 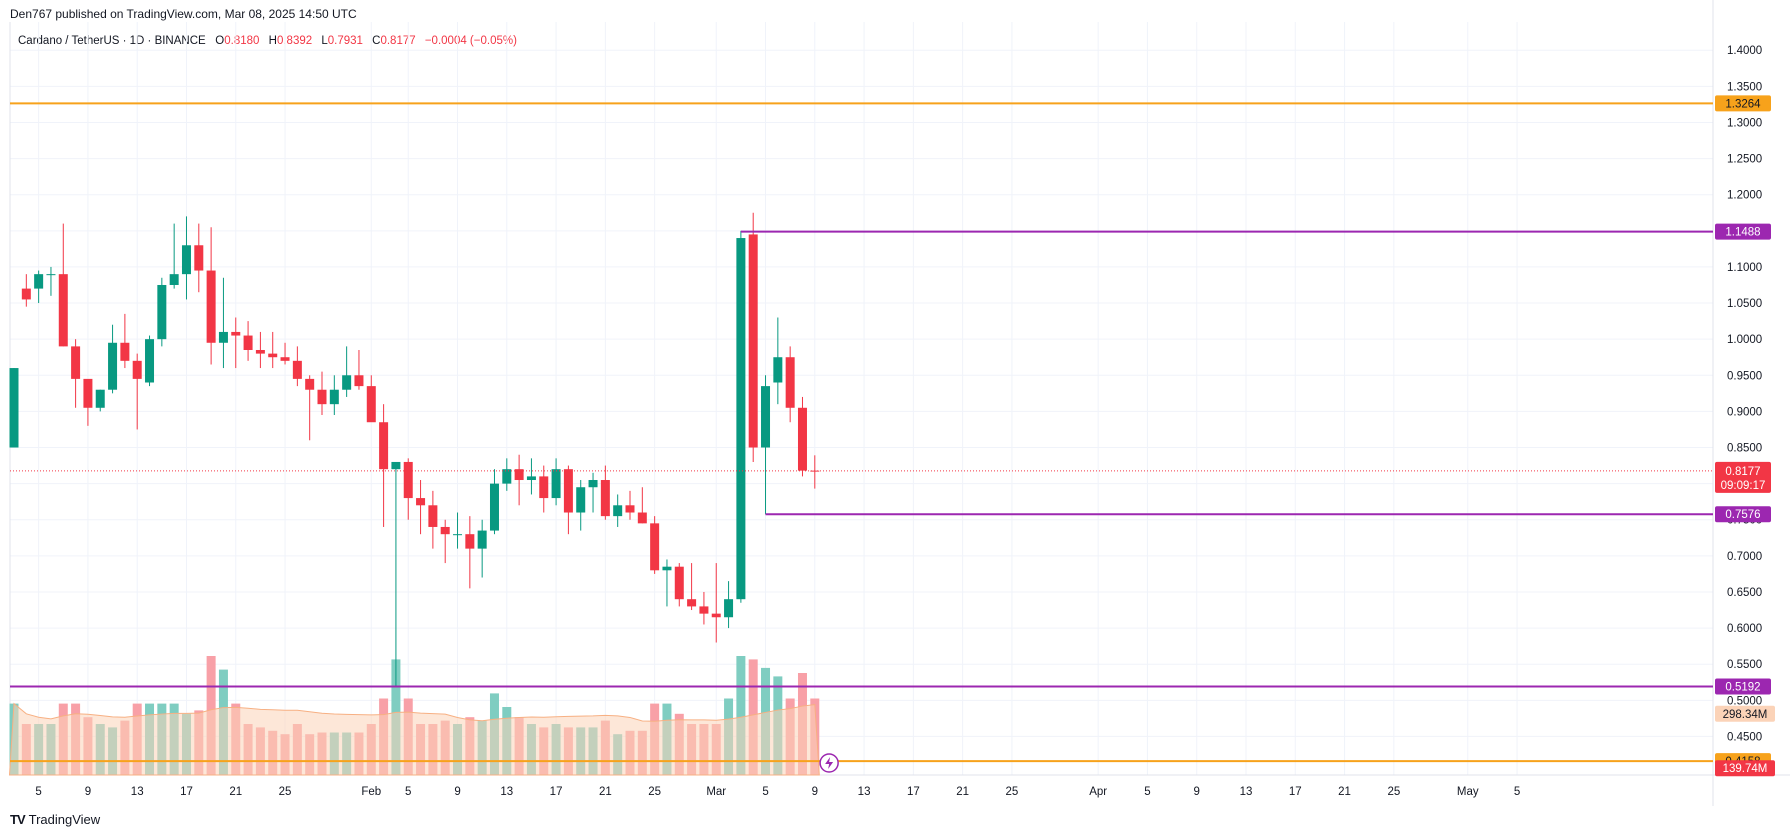 I want to click on tradingview-brand: TV TradingView, so click(x=55, y=819).